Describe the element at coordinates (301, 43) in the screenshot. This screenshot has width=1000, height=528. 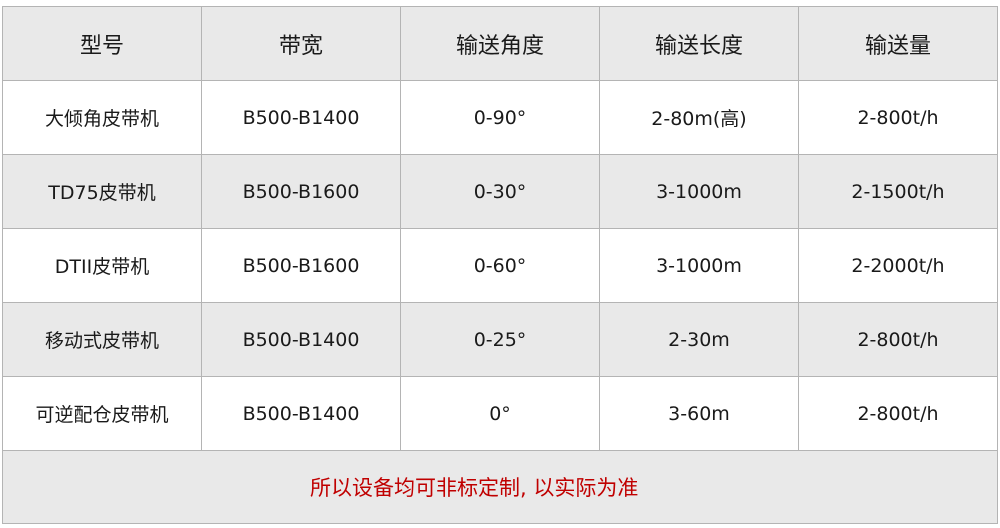
I see `header-belt-width: 带宽` at that location.